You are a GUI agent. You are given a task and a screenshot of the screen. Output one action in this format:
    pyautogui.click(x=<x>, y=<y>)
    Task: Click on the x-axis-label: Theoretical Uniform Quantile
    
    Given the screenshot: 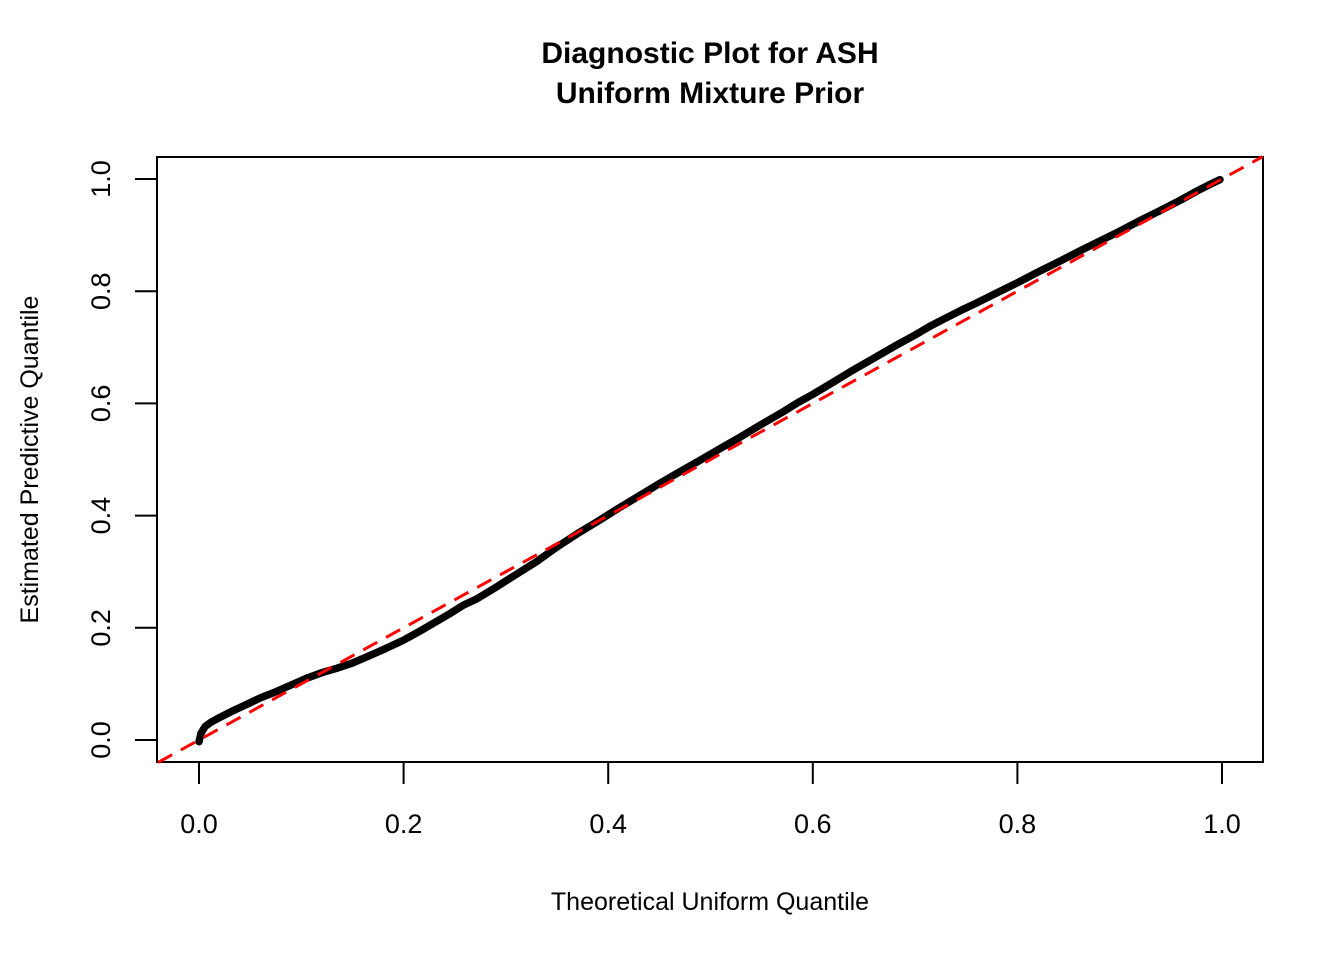 What is the action you would take?
    pyautogui.click(x=710, y=902)
    